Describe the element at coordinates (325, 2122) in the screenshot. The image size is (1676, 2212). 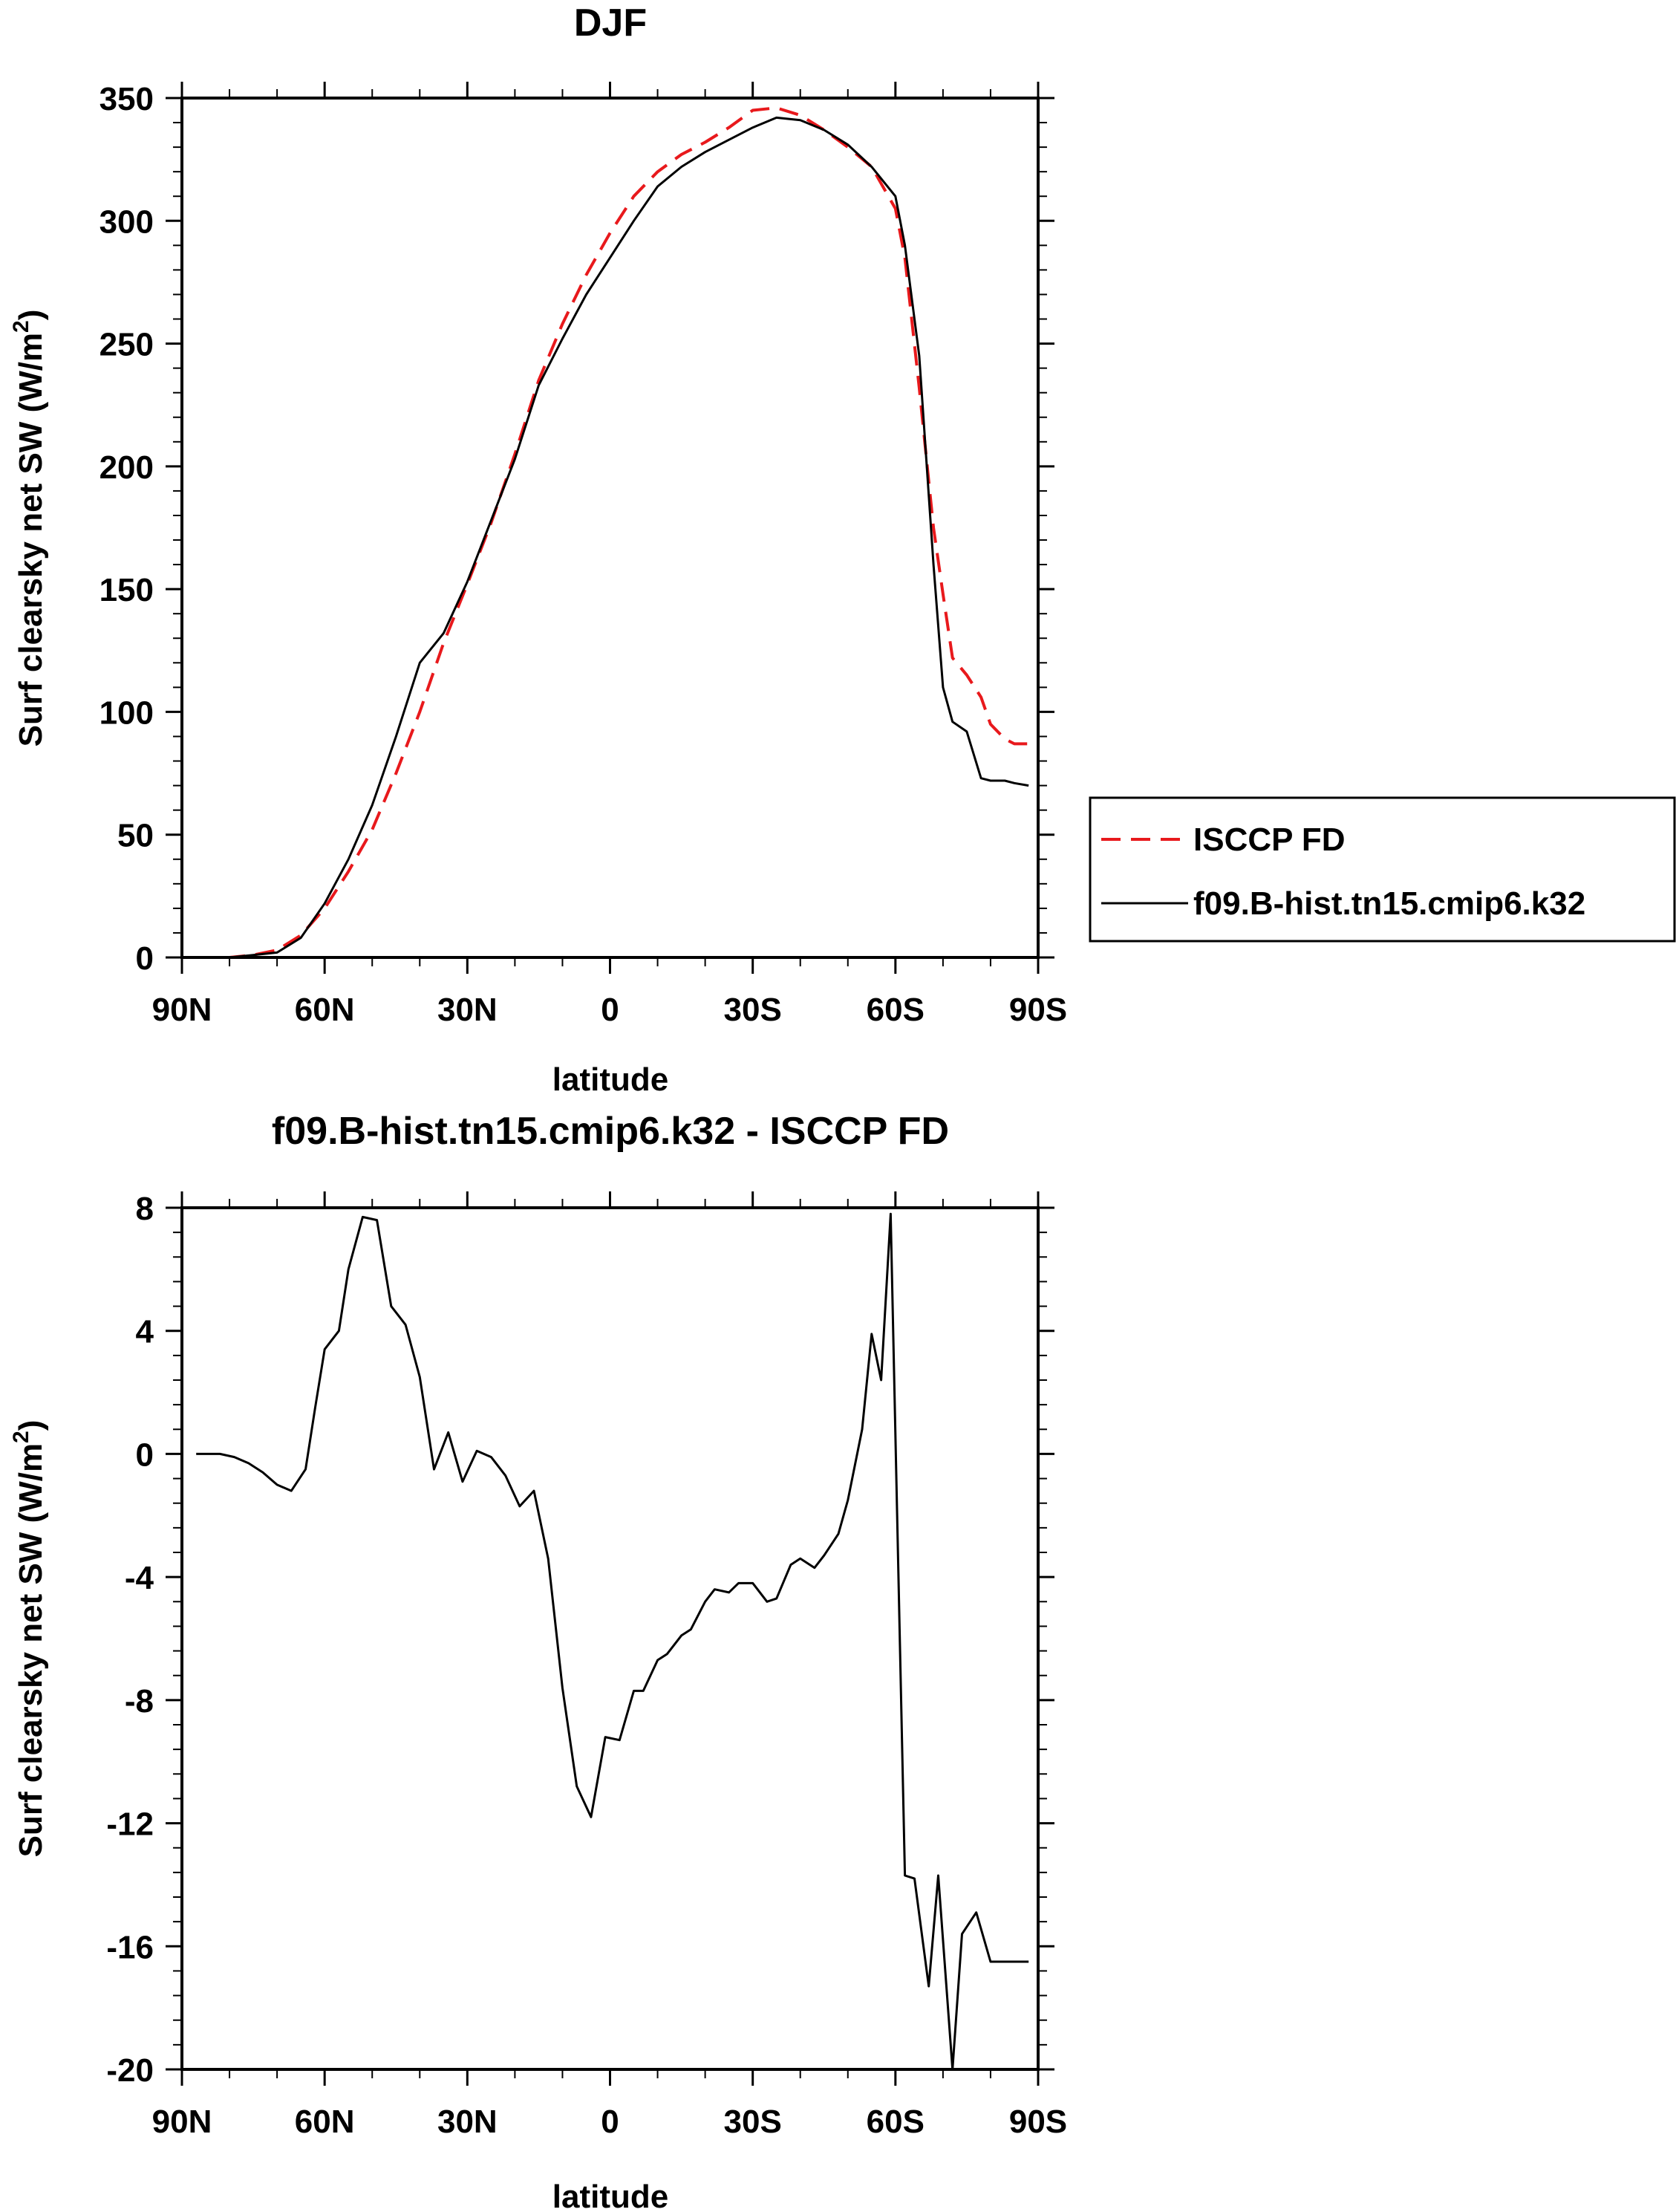
I see `bottom-x-tick-label: 60N` at that location.